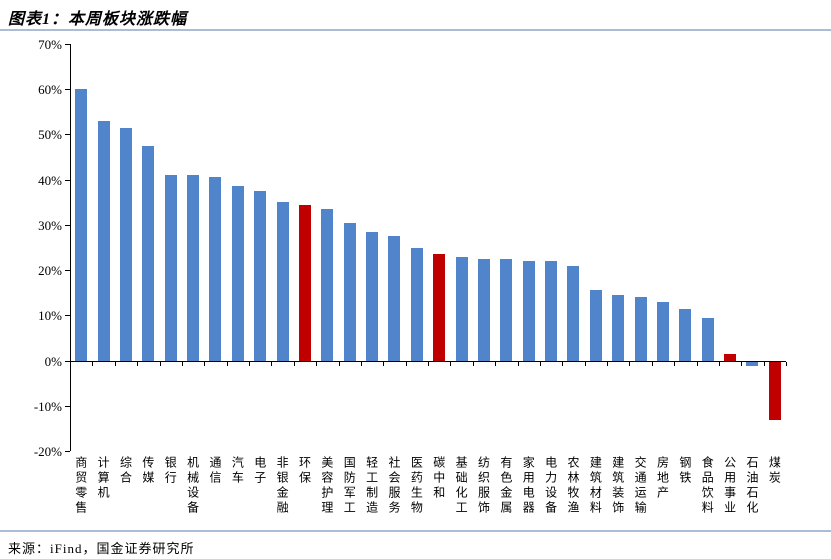 This screenshot has height=559, width=831. I want to click on category-label: 基础化工, so click(461, 486).